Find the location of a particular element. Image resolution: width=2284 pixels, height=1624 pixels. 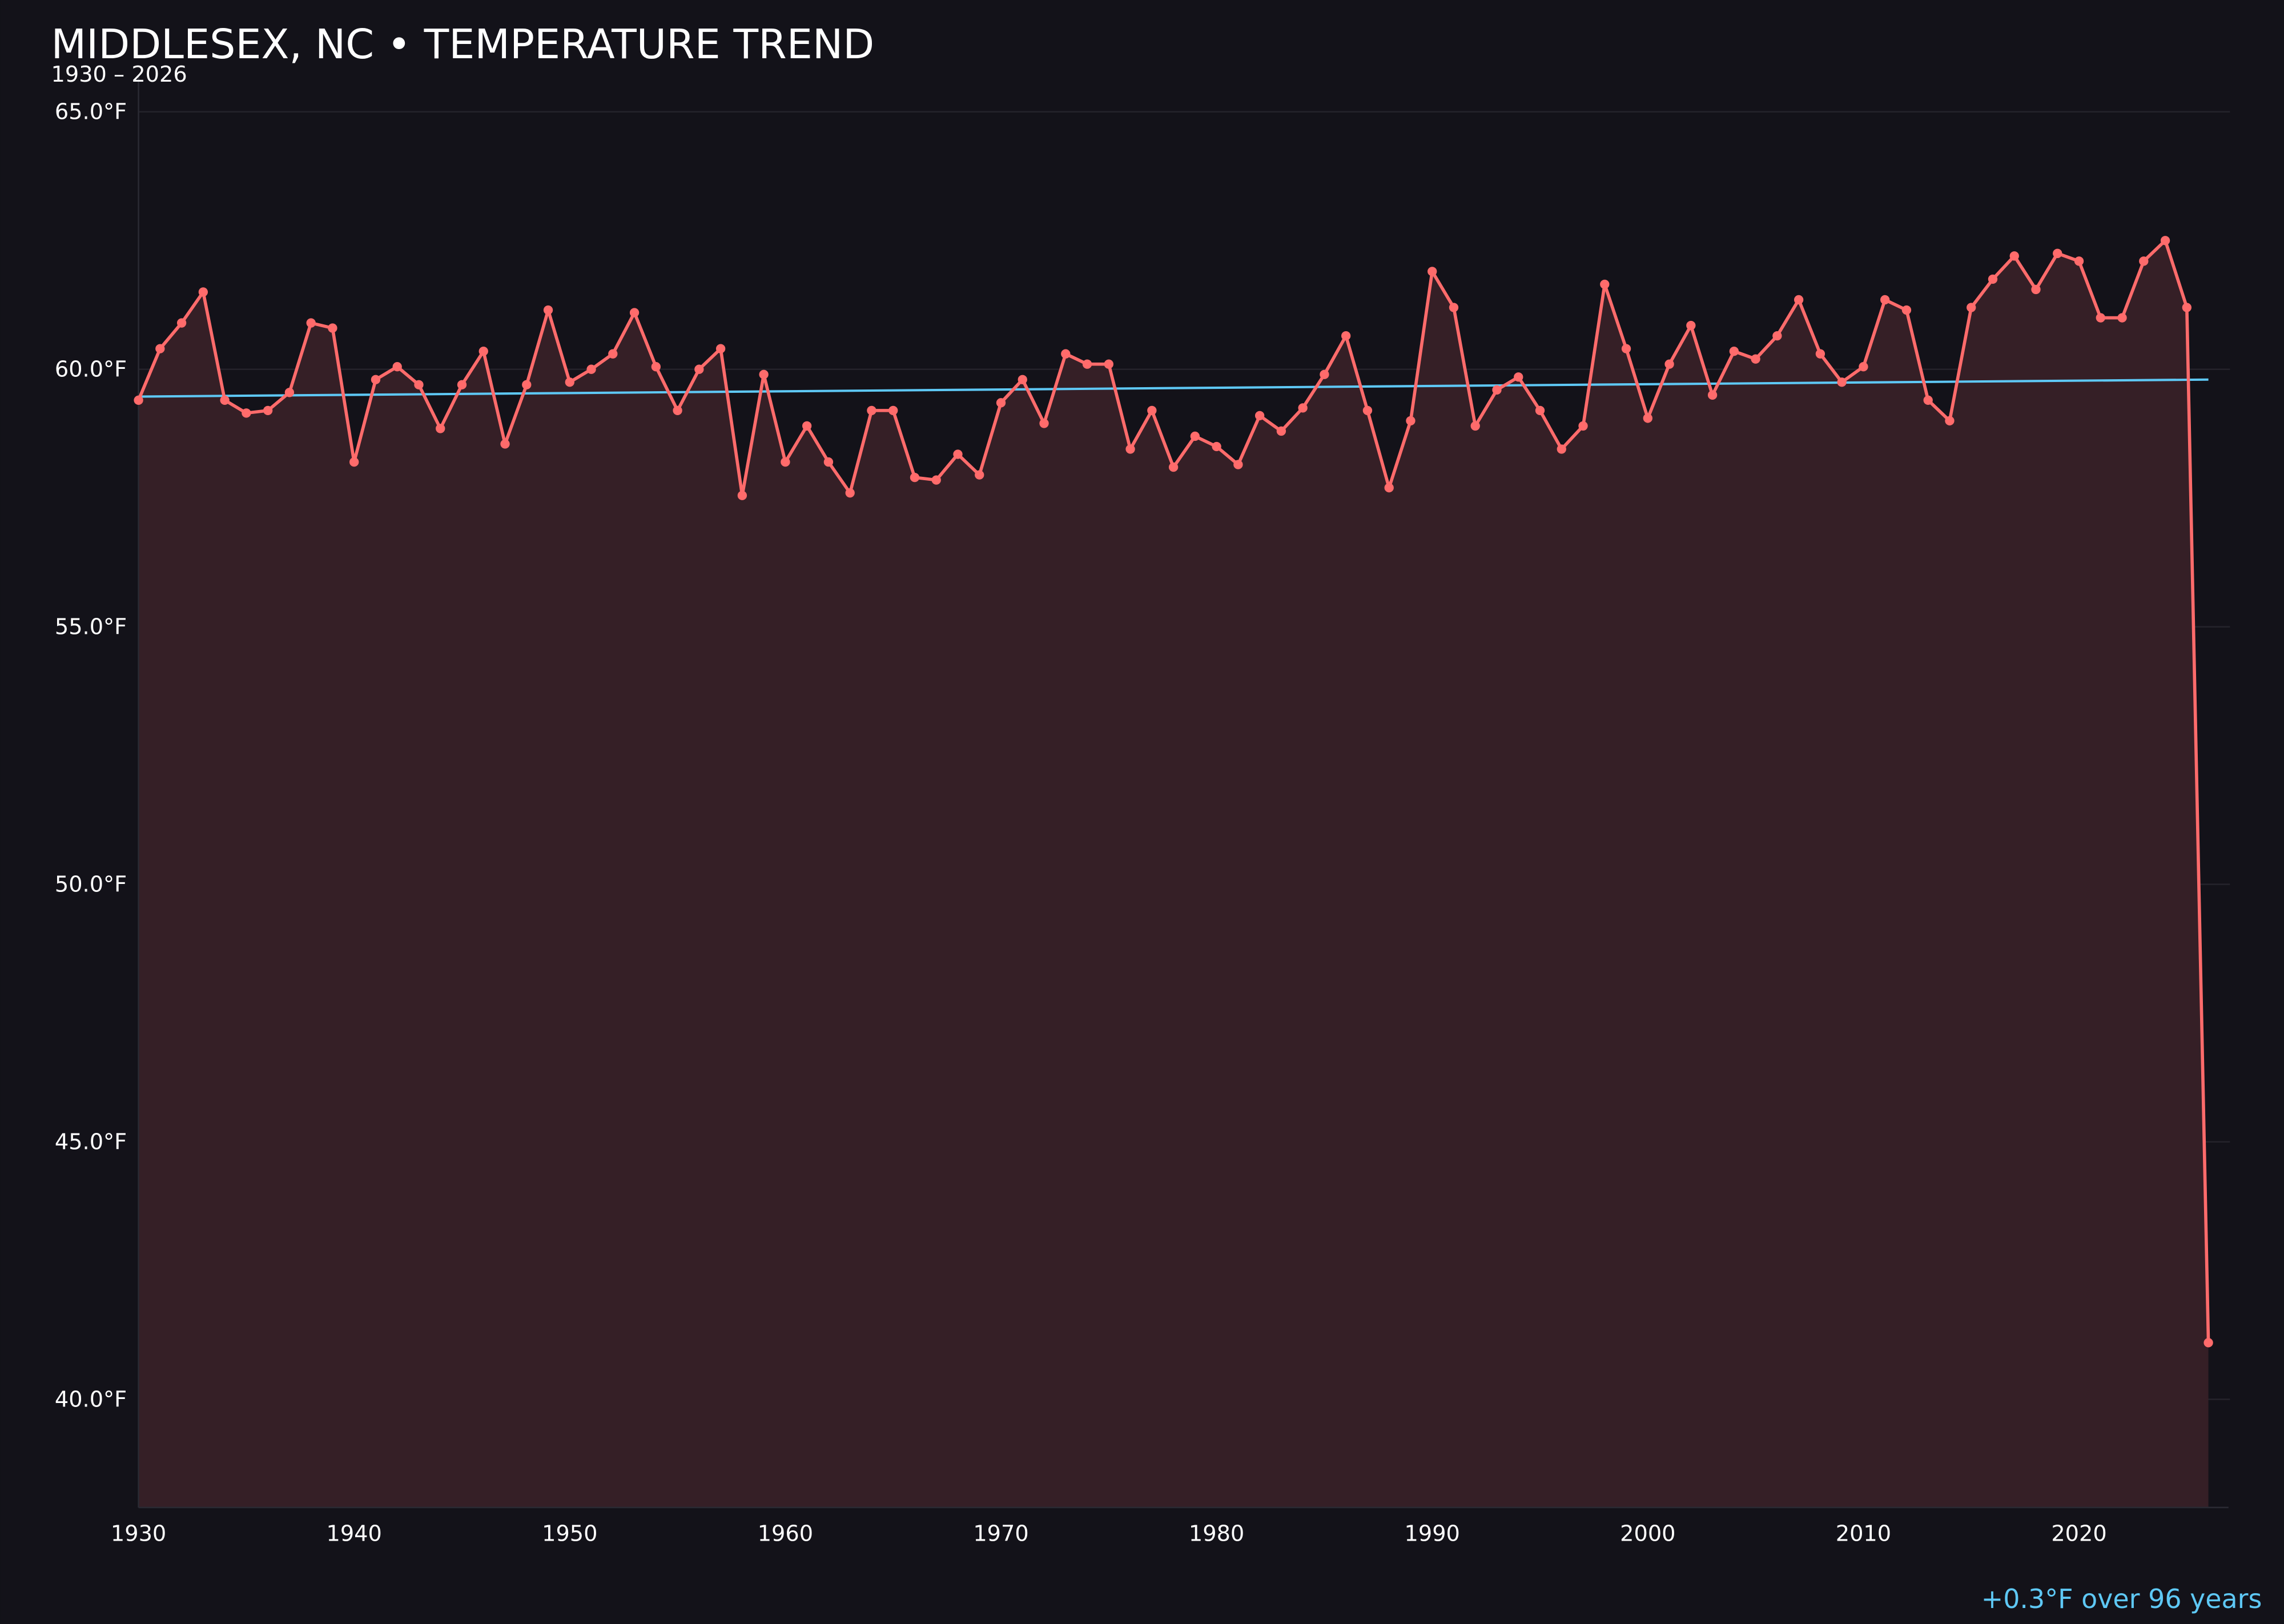

x-tick-label: 1990 is located at coordinates (1432, 1534).